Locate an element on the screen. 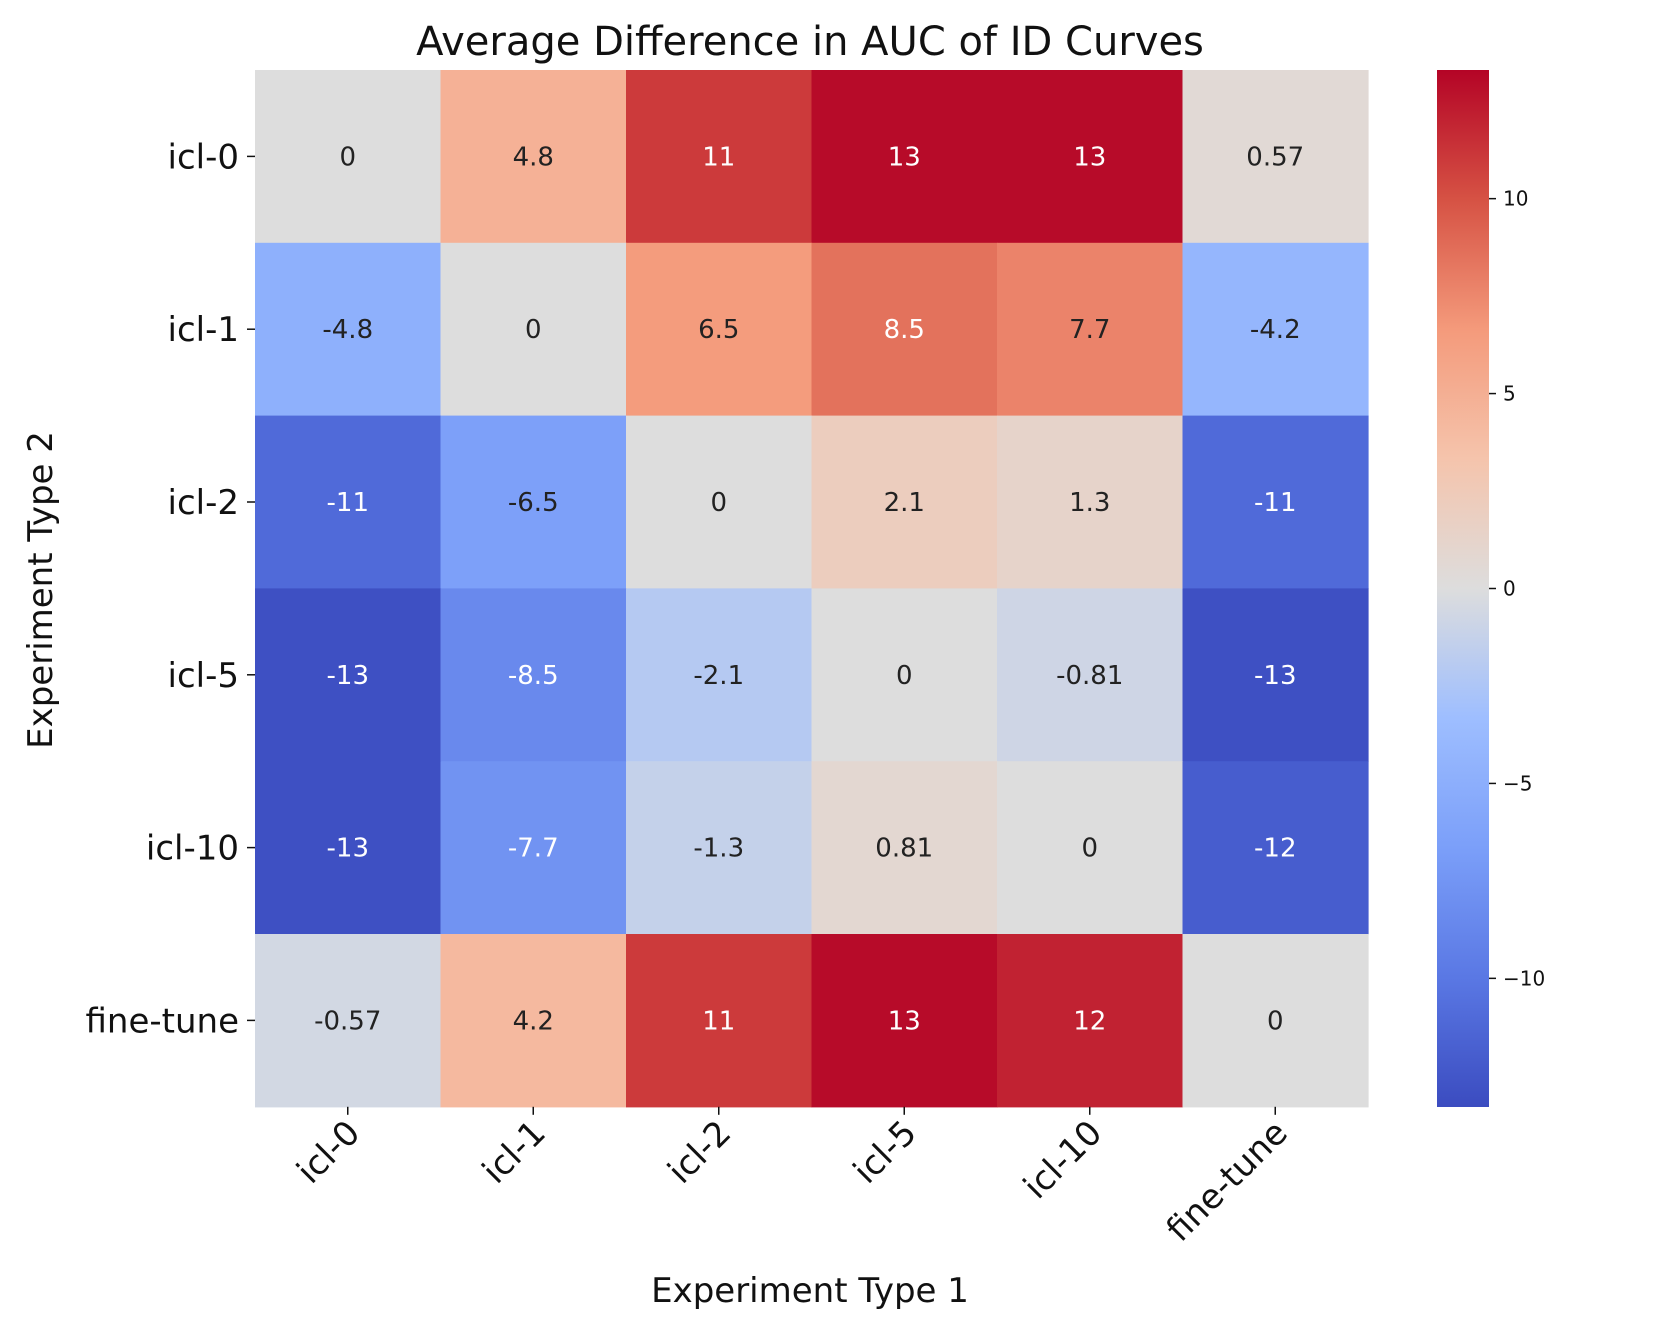  colorbar-tick-label: −5 is located at coordinates (1517, 783).